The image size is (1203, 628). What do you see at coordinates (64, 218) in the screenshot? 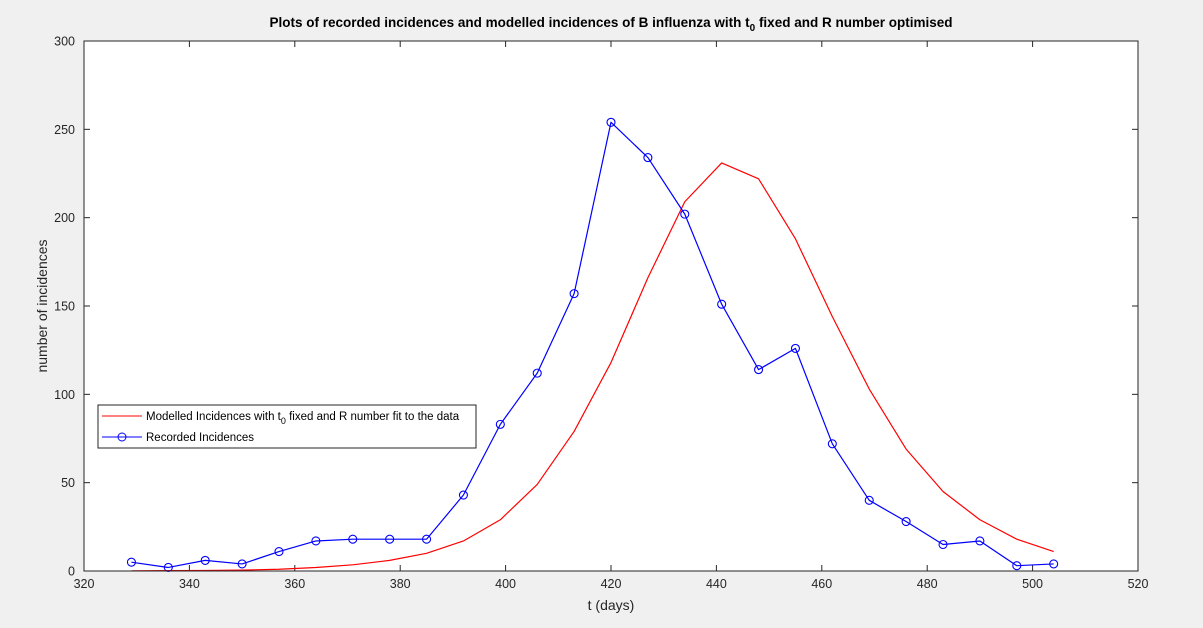
I see `y-tick-label: 200` at bounding box center [64, 218].